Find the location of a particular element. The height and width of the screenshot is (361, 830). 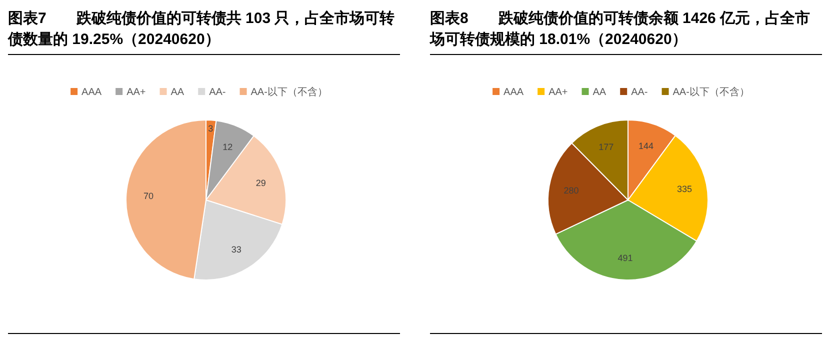

data-label: 29 is located at coordinates (261, 183).